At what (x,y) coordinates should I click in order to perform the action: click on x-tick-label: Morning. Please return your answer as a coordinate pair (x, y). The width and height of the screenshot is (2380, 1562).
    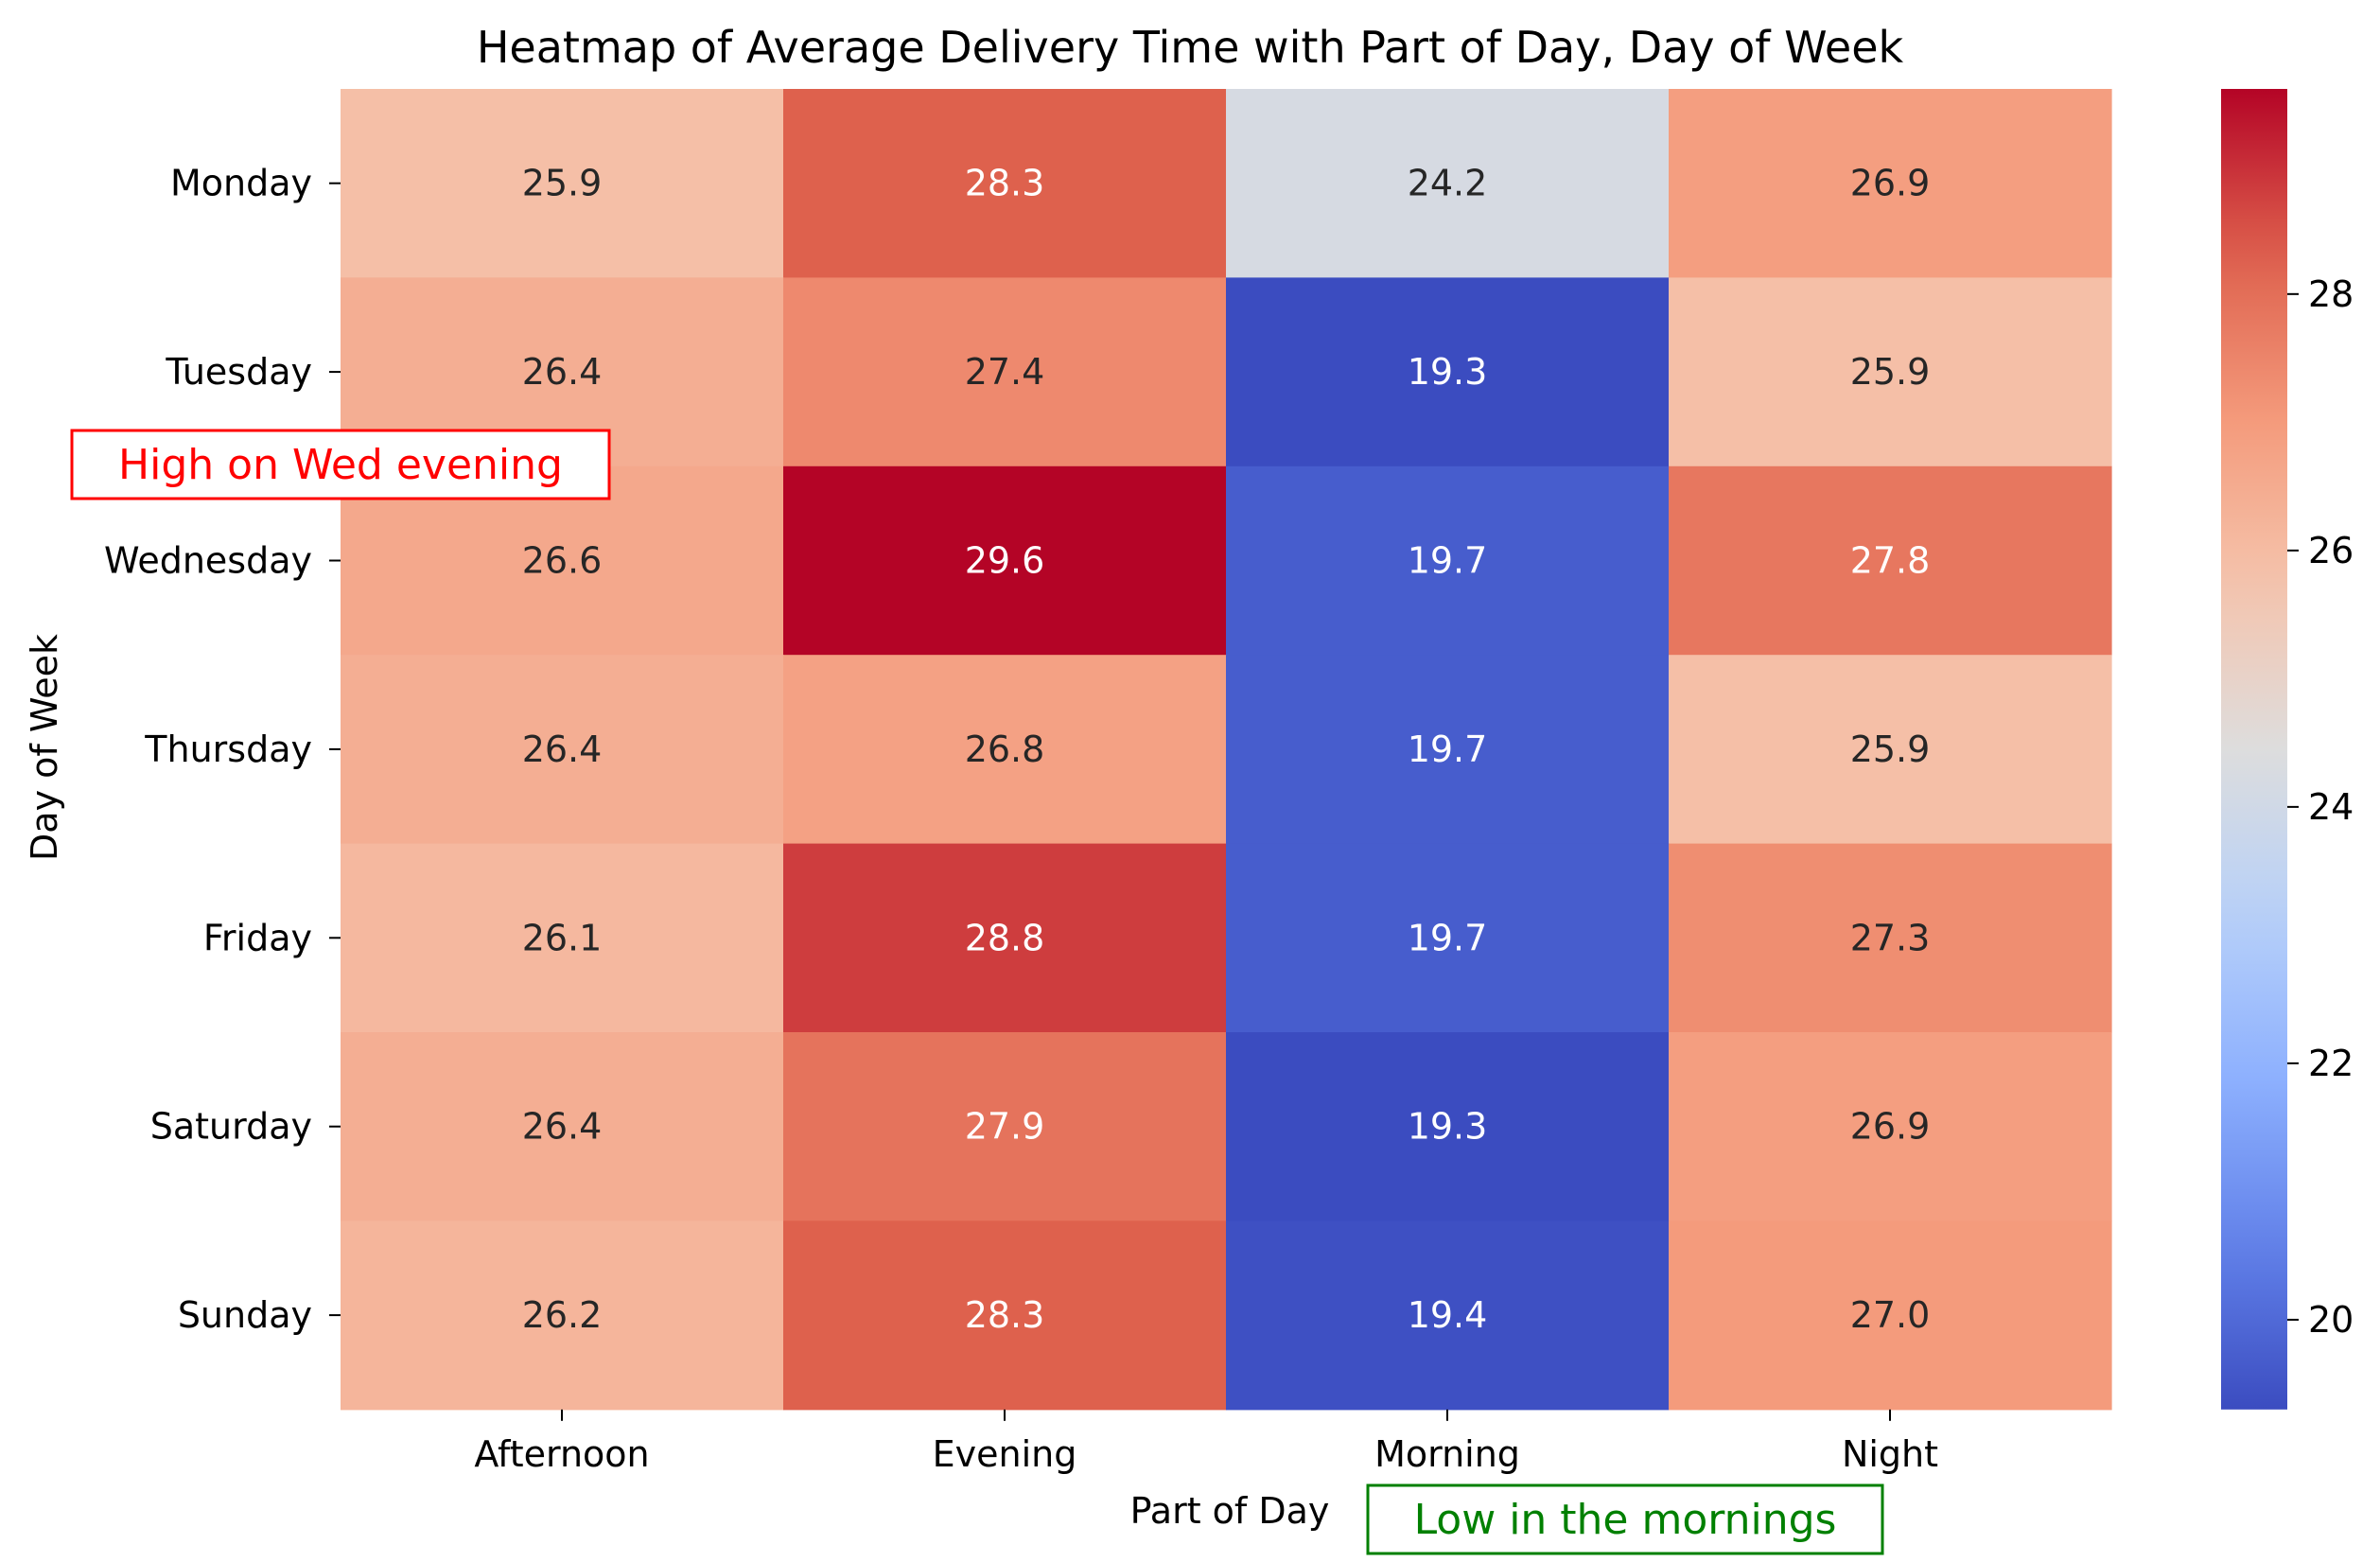
    Looking at the image, I should click on (1447, 1454).